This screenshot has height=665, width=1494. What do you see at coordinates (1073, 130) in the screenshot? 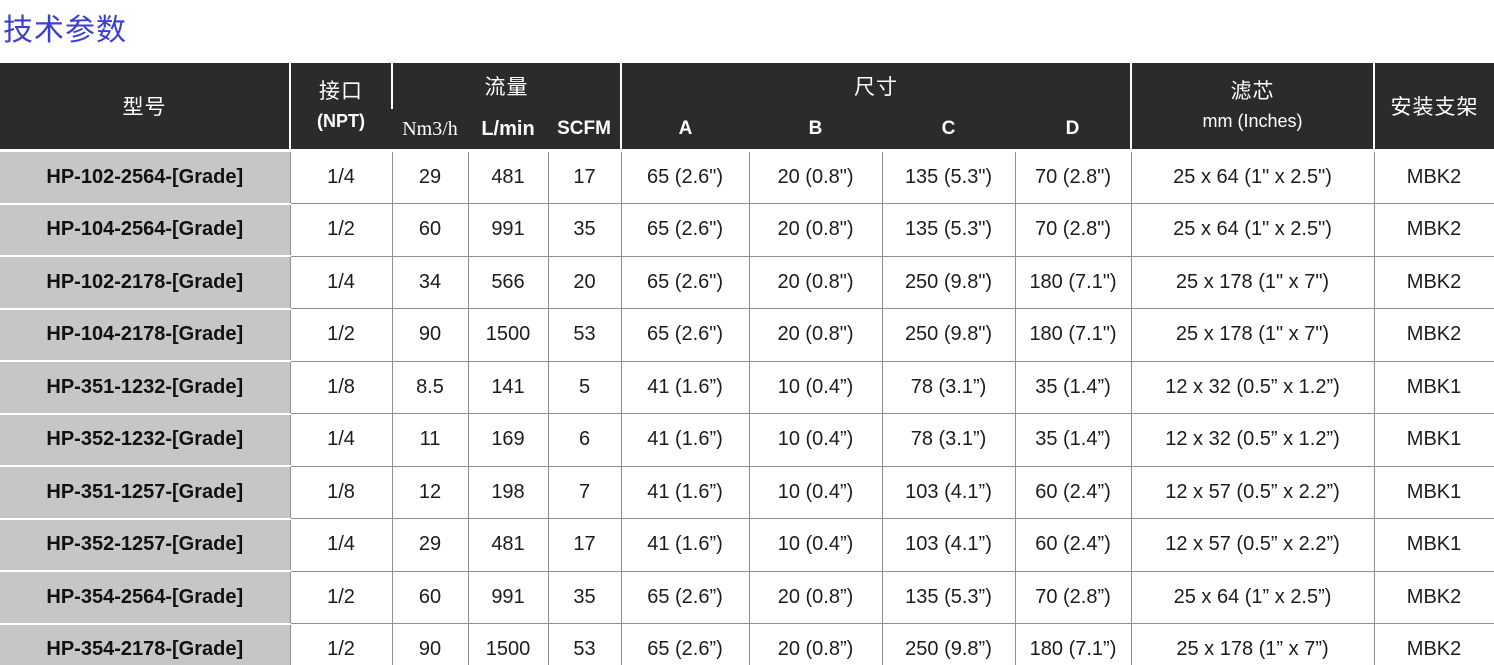
I see `sub-header-dim-d: D` at bounding box center [1073, 130].